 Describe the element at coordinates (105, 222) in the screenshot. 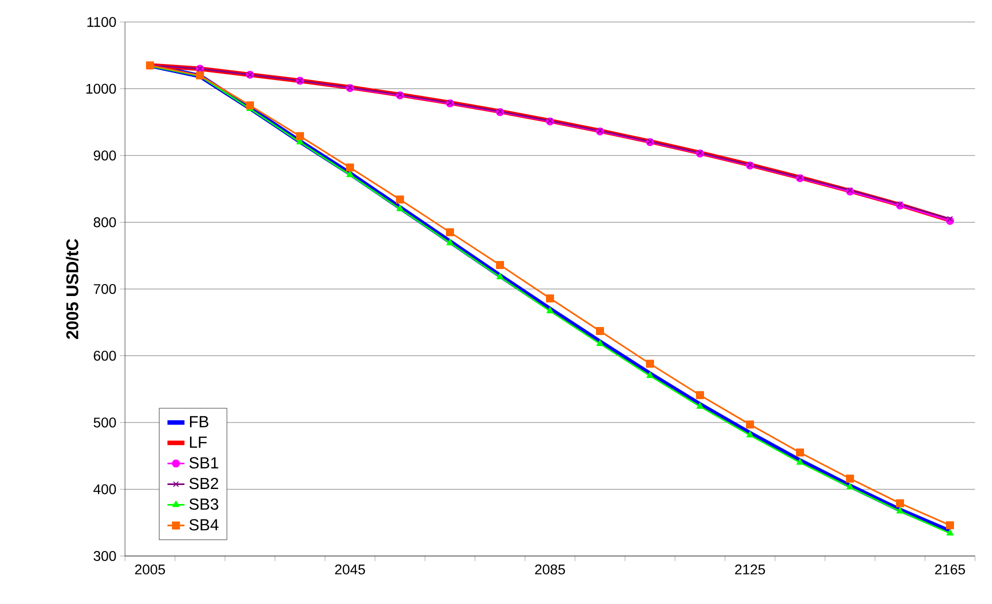

I see `y-tick-label: 800` at that location.